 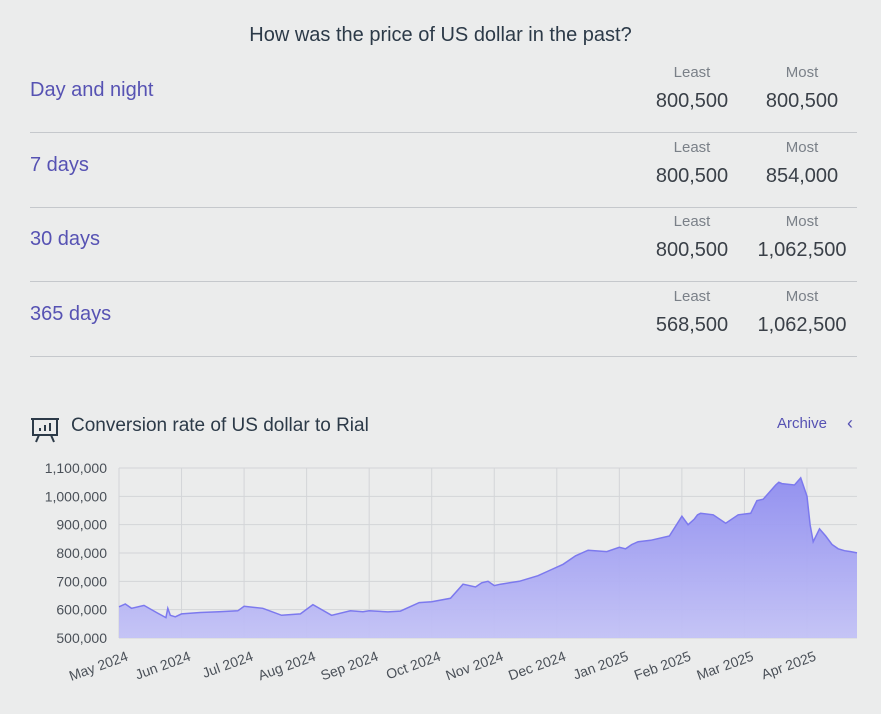 I want to click on x-tick-label: Feb 2025, so click(x=662, y=665).